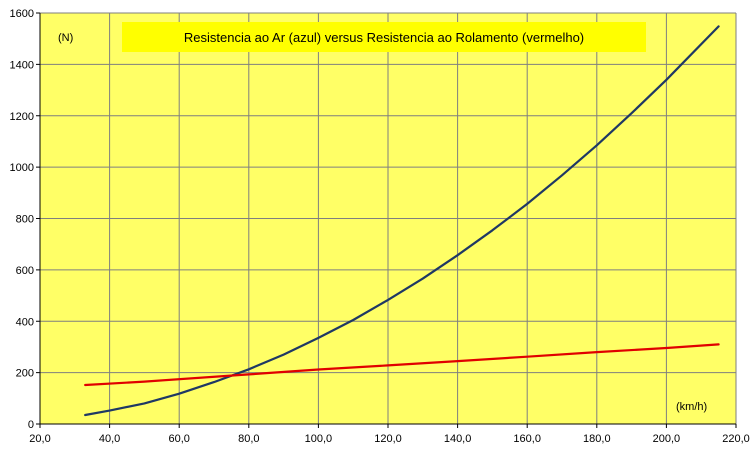  I want to click on x-tick-label: 100,0, so click(319, 439).